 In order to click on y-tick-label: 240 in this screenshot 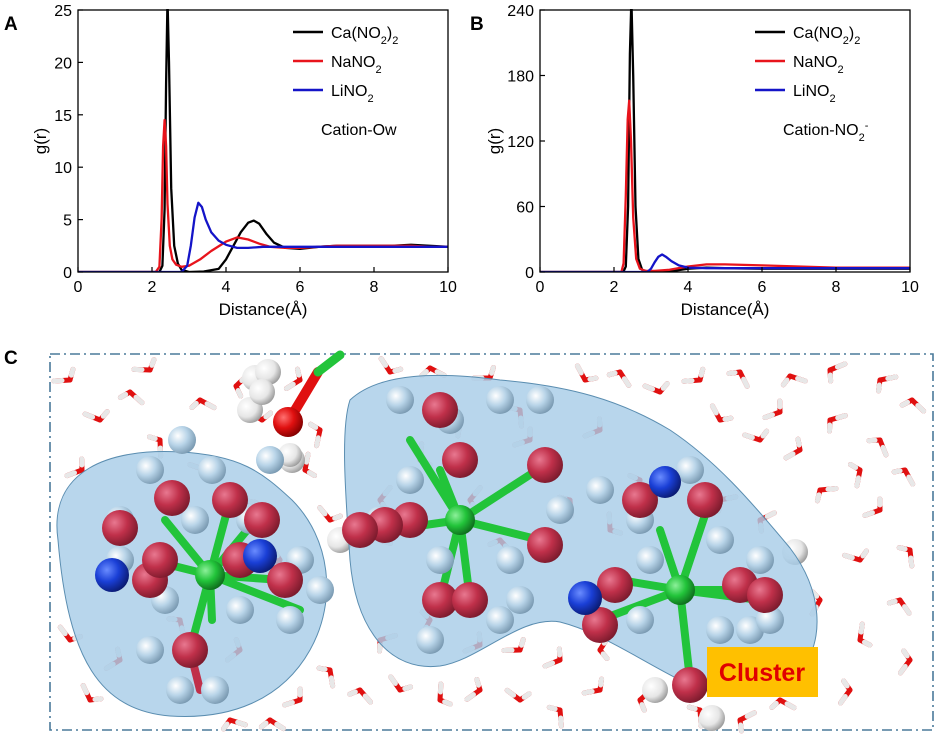, I will do `click(520, 11)`.